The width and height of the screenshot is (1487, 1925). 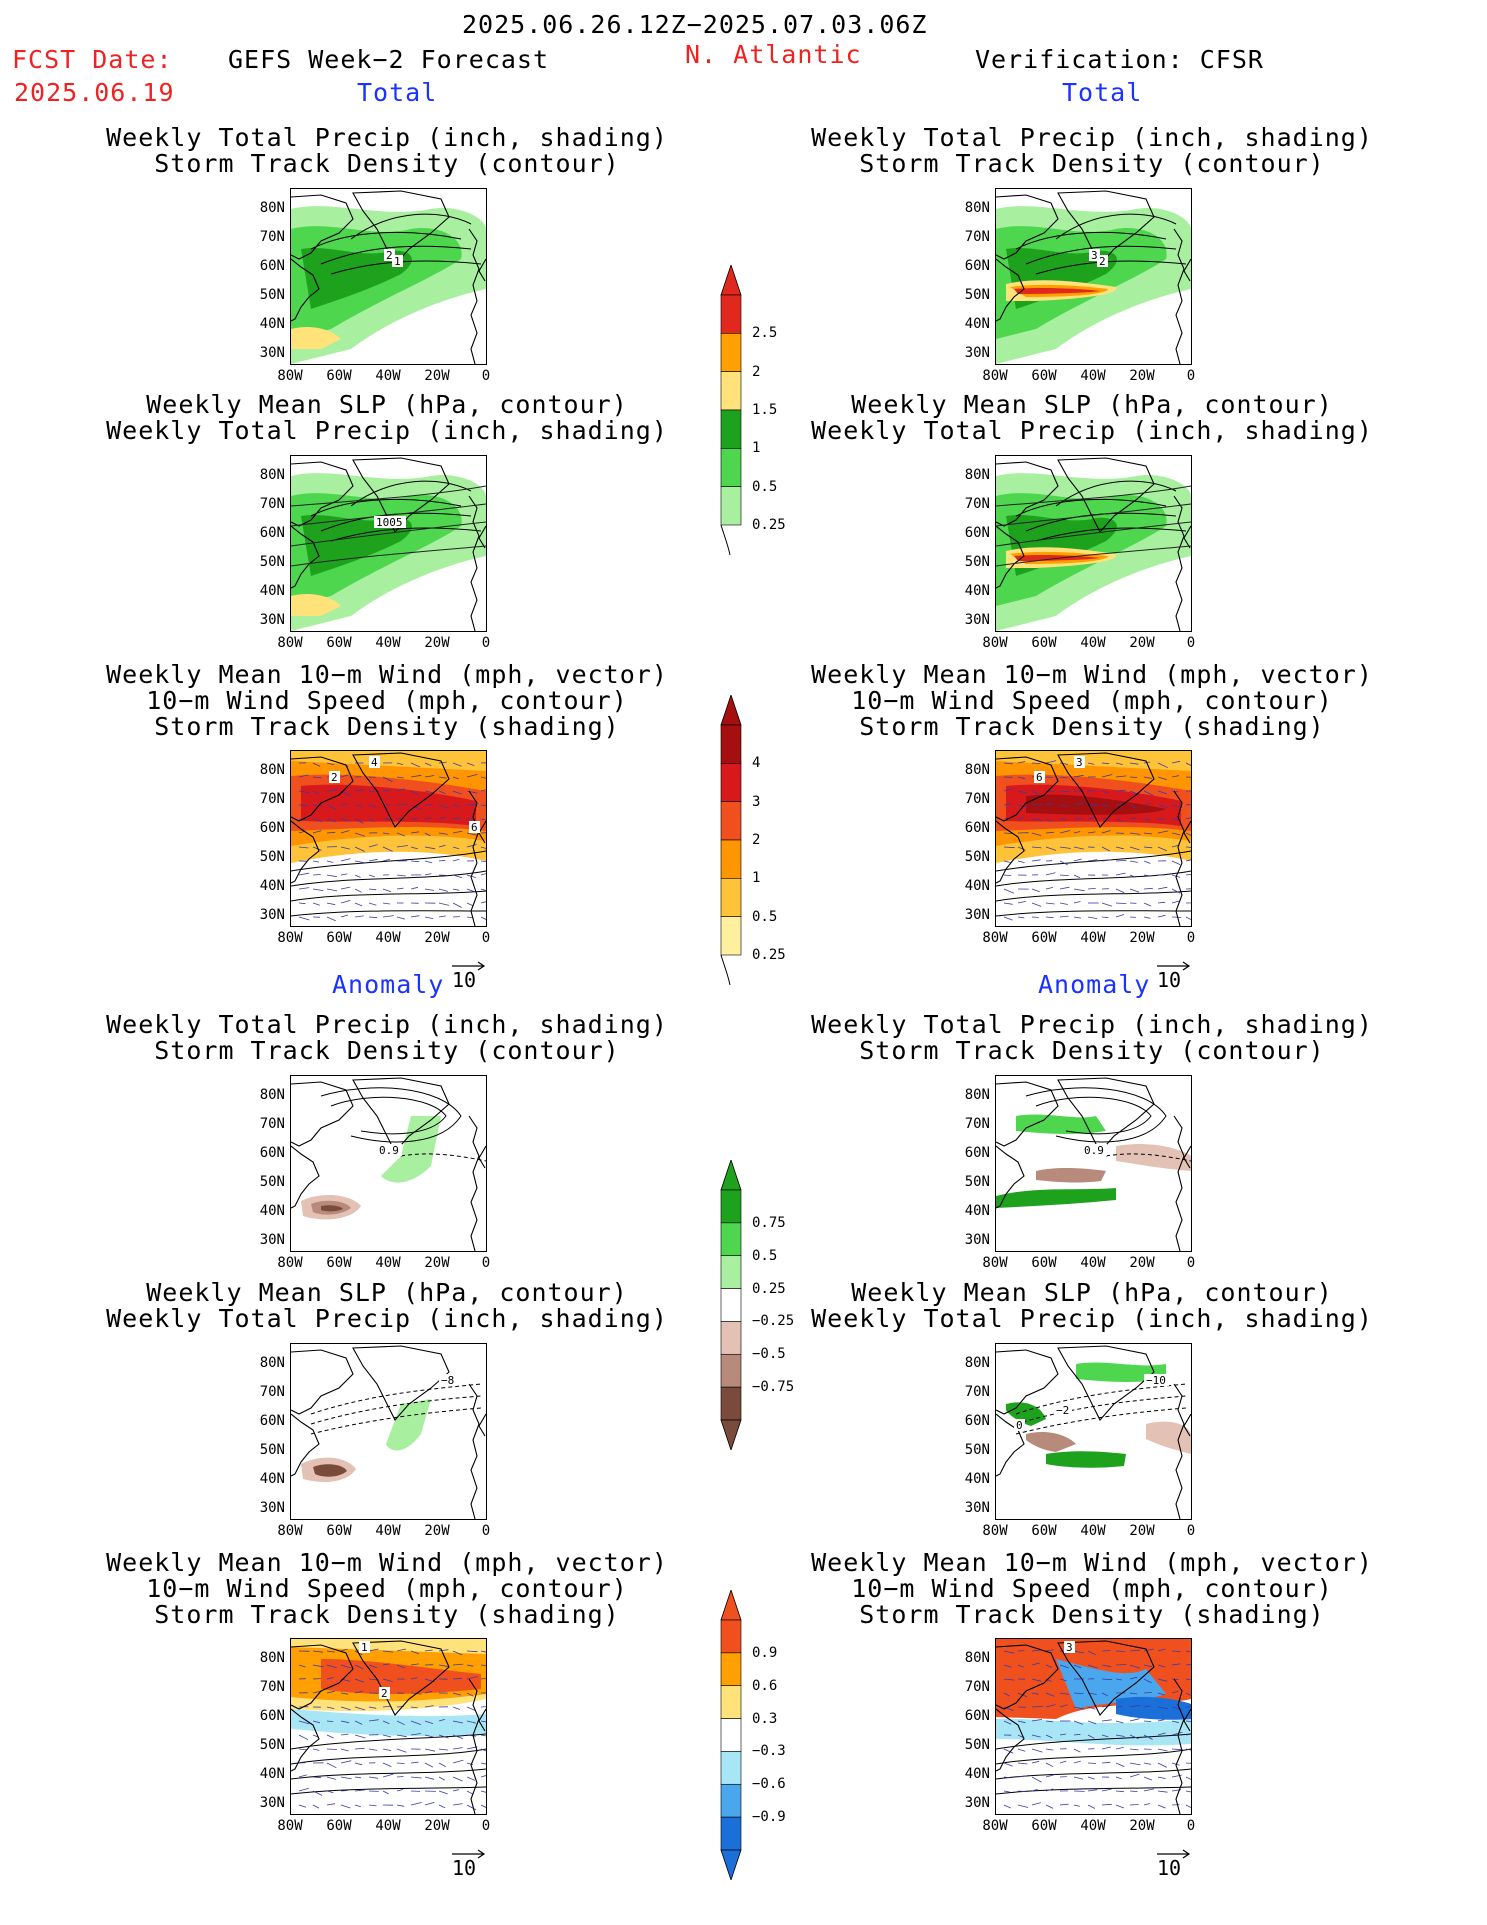 What do you see at coordinates (769, 1222) in the screenshot?
I see `colorbar-label: 0.75` at bounding box center [769, 1222].